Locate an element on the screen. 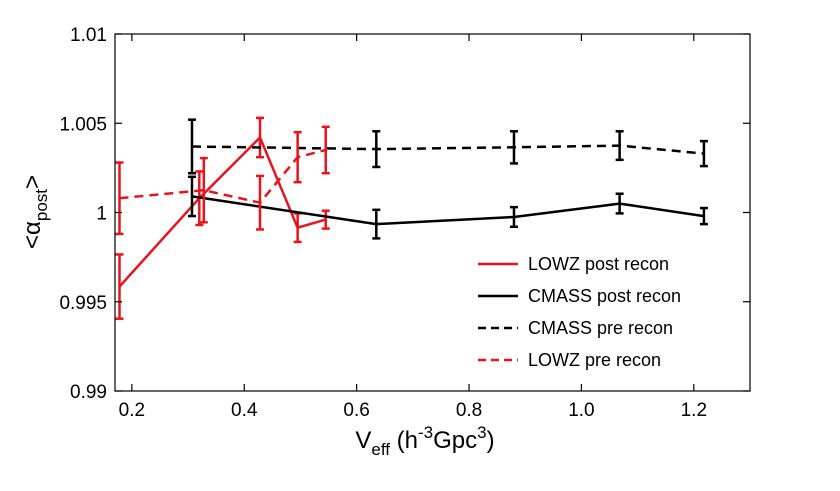 The image size is (840, 491). x-tick-label: 0.2 is located at coordinates (132, 410).